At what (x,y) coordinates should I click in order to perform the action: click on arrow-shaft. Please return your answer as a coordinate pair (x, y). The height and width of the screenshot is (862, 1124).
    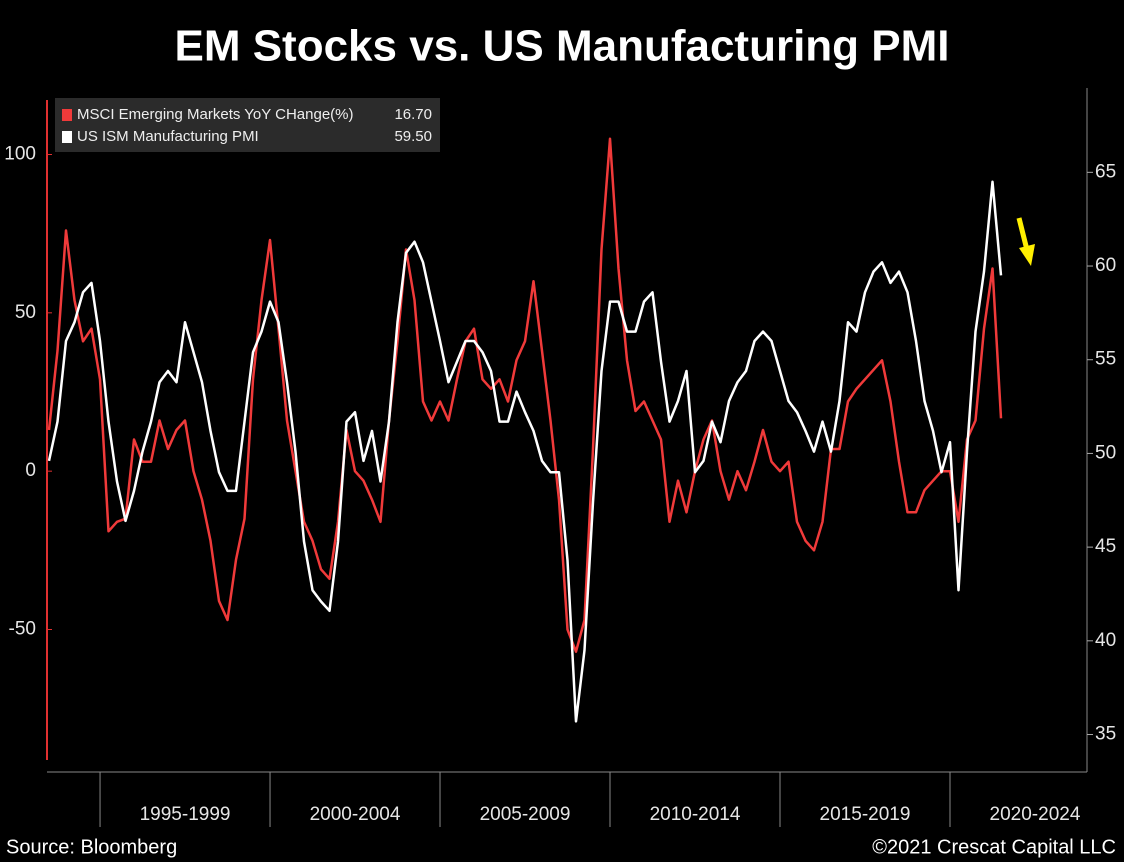
    Looking at the image, I should click on (1023, 234).